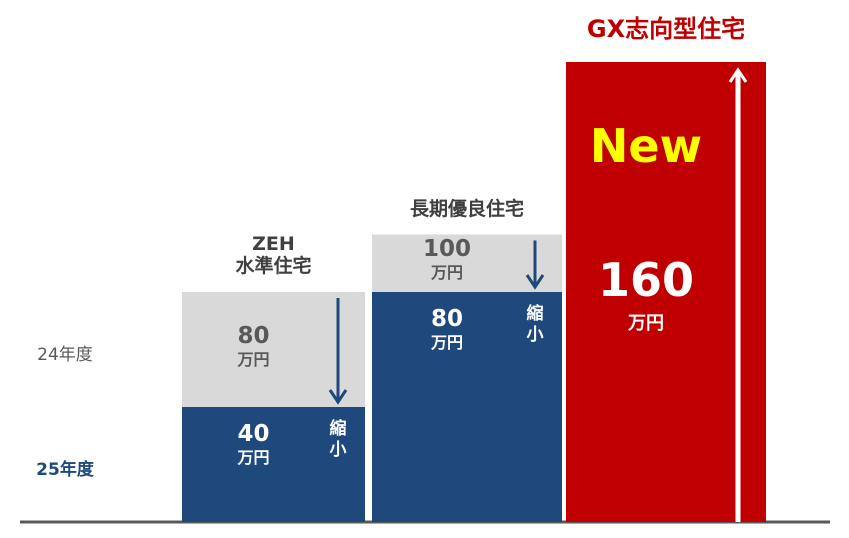 The image size is (849, 538). What do you see at coordinates (466, 208) in the screenshot?
I see `category-label: 長期優良住宅` at bounding box center [466, 208].